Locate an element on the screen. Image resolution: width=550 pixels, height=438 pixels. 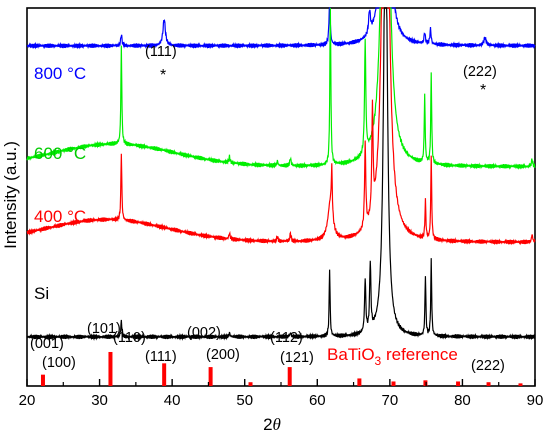
ref-label-222: (222) is located at coordinates (488, 366).